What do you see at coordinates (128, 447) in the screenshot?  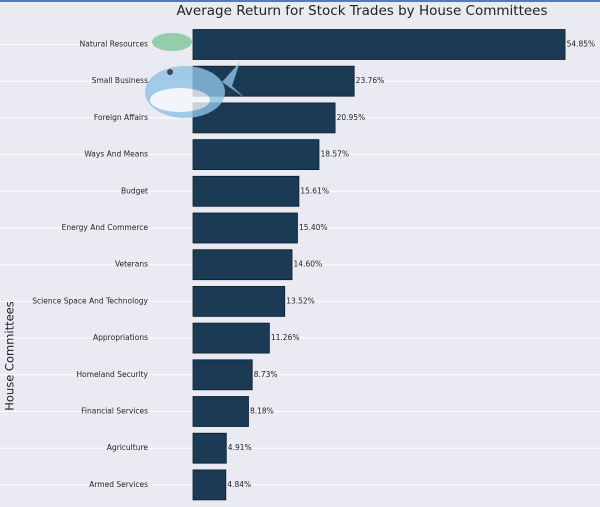 I see `y-tick-label: Agriculture` at bounding box center [128, 447].